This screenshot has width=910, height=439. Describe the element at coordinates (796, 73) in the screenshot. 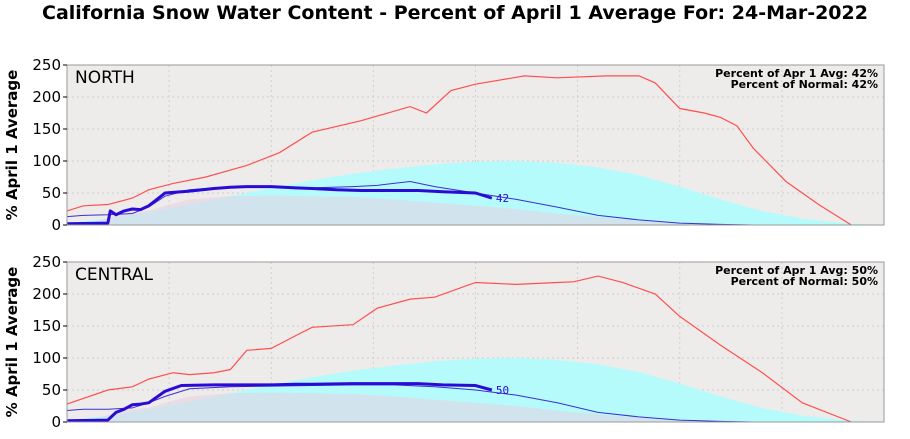

I see `north-note-0: Percent of Apr 1 Avg: 42%` at that location.